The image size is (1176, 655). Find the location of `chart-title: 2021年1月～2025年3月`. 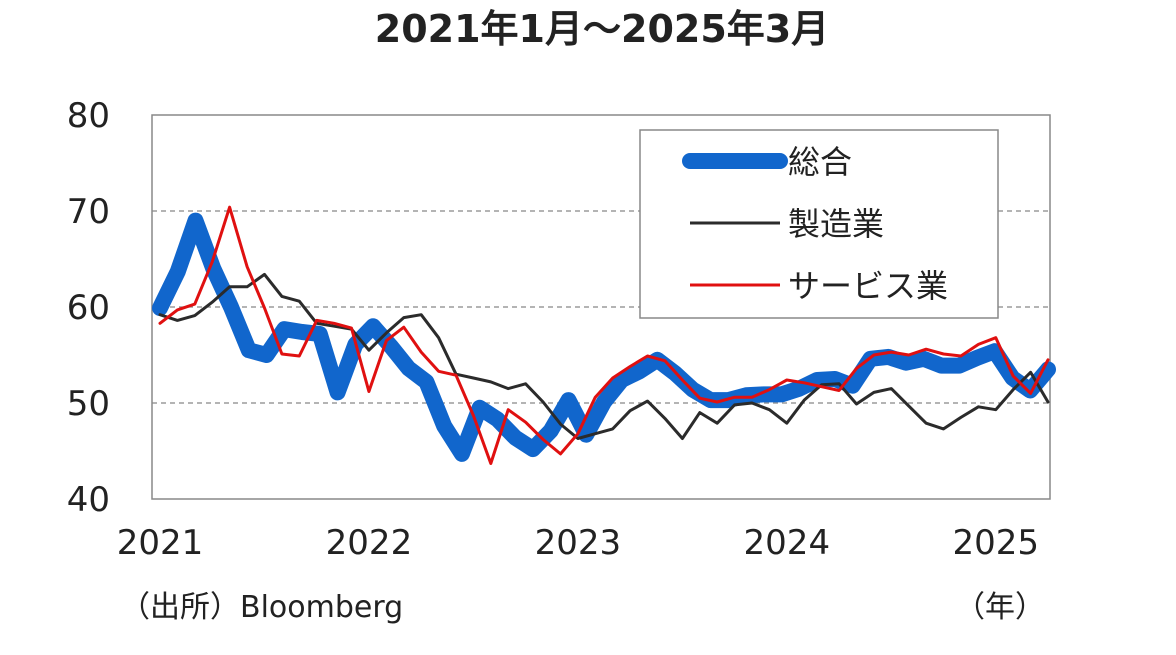

chart-title: 2021年1月～2025年3月 is located at coordinates (602, 29).